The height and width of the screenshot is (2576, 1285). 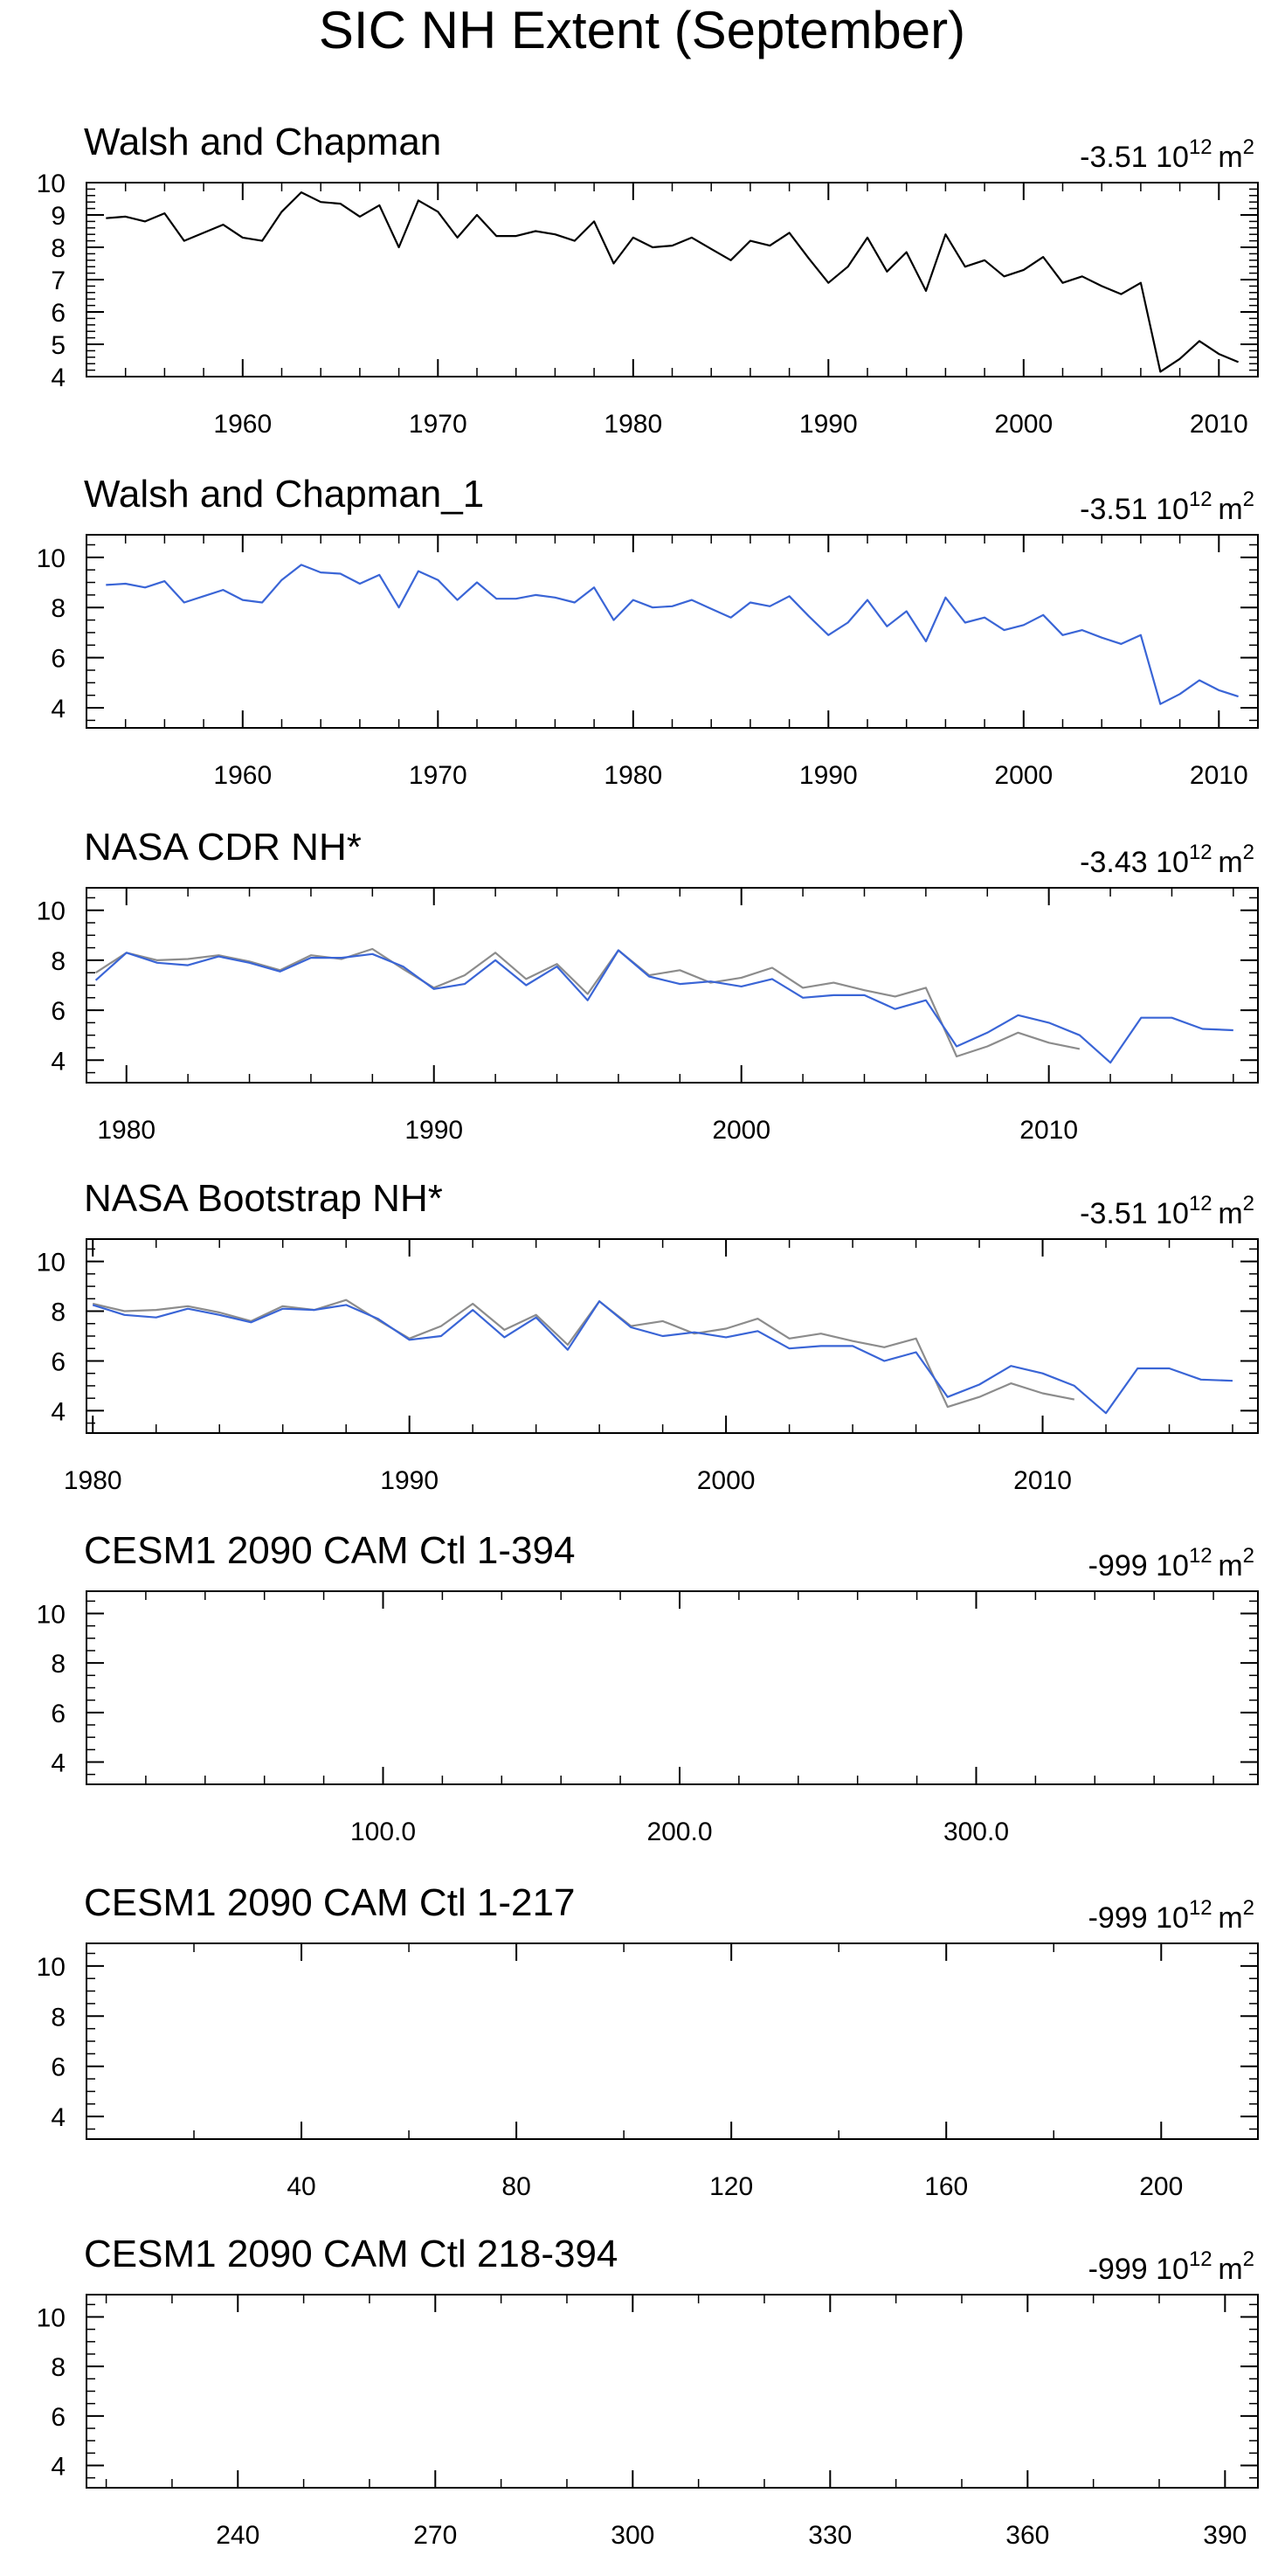 I want to click on x-tick-label: 360, so click(x=1027, y=2535).